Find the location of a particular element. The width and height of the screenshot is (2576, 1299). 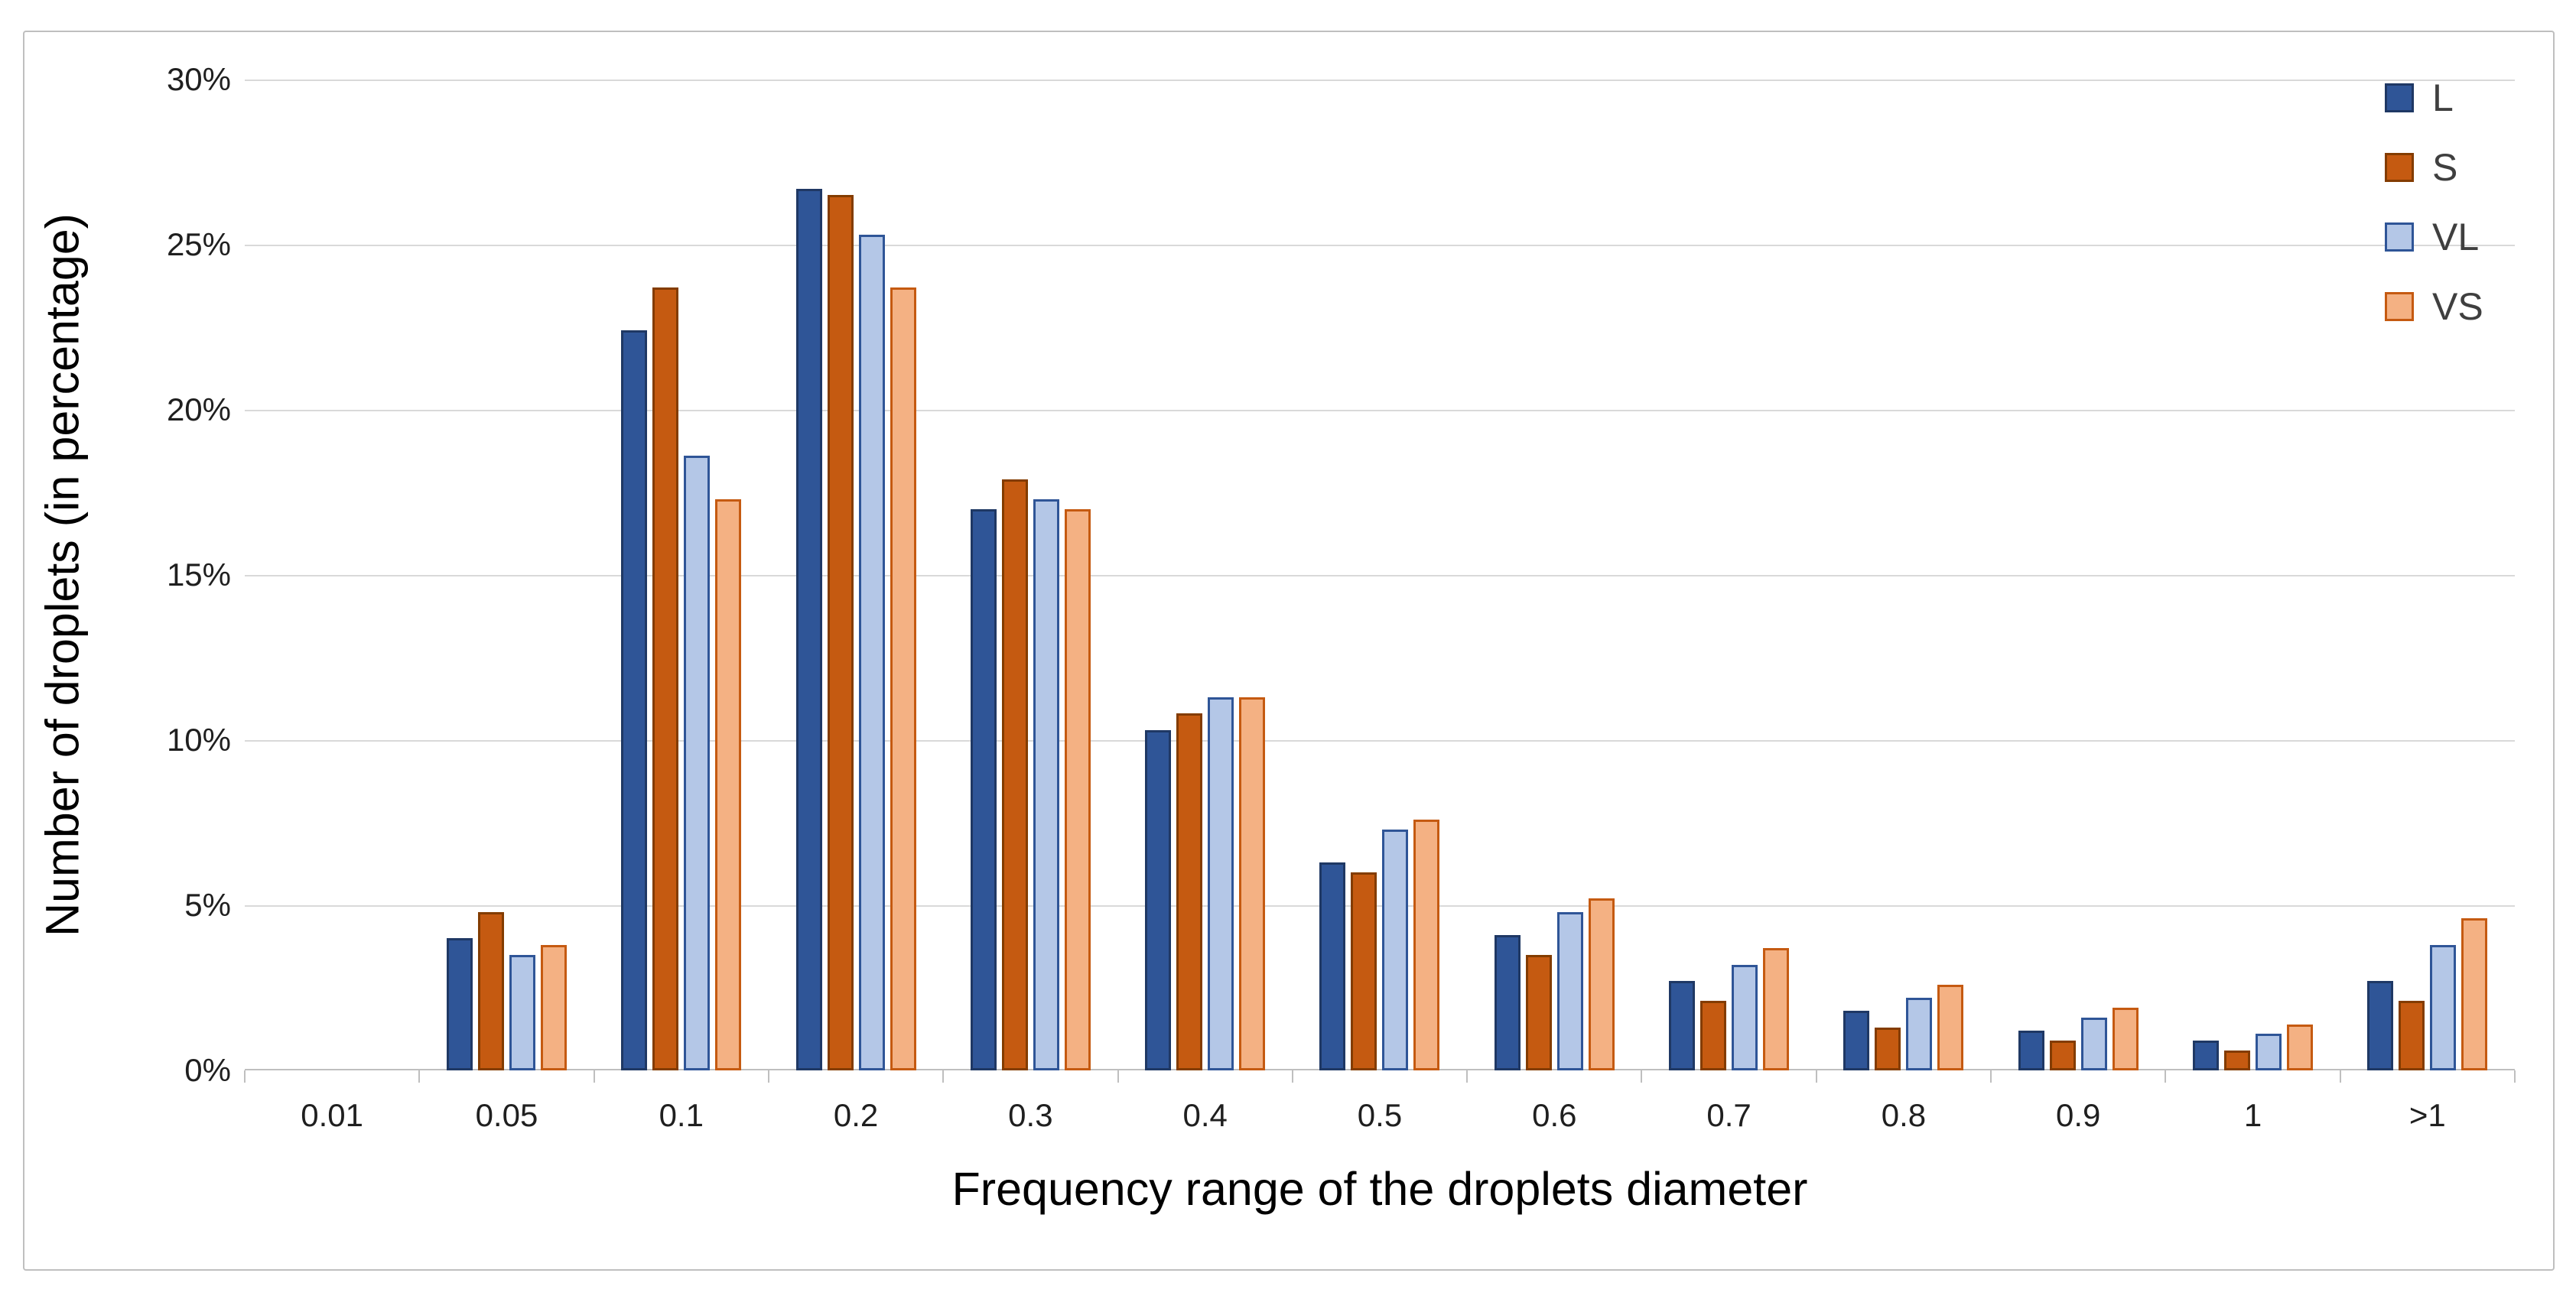

legend-item-VS: VS is located at coordinates (2434, 306).